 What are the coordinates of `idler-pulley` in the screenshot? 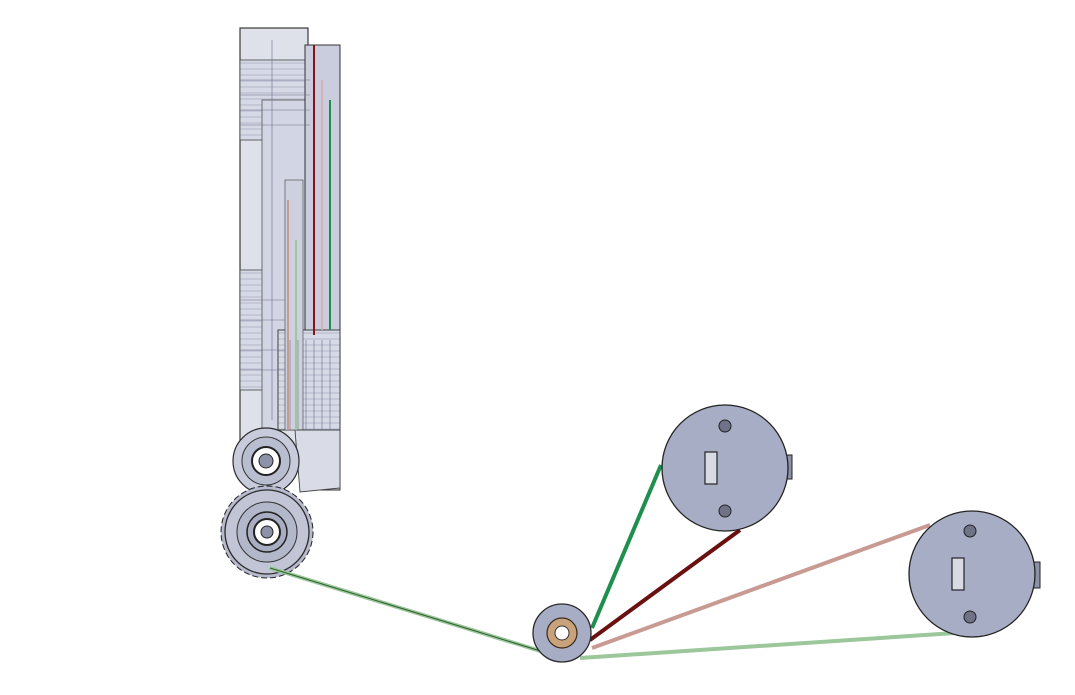 It's located at (562, 633).